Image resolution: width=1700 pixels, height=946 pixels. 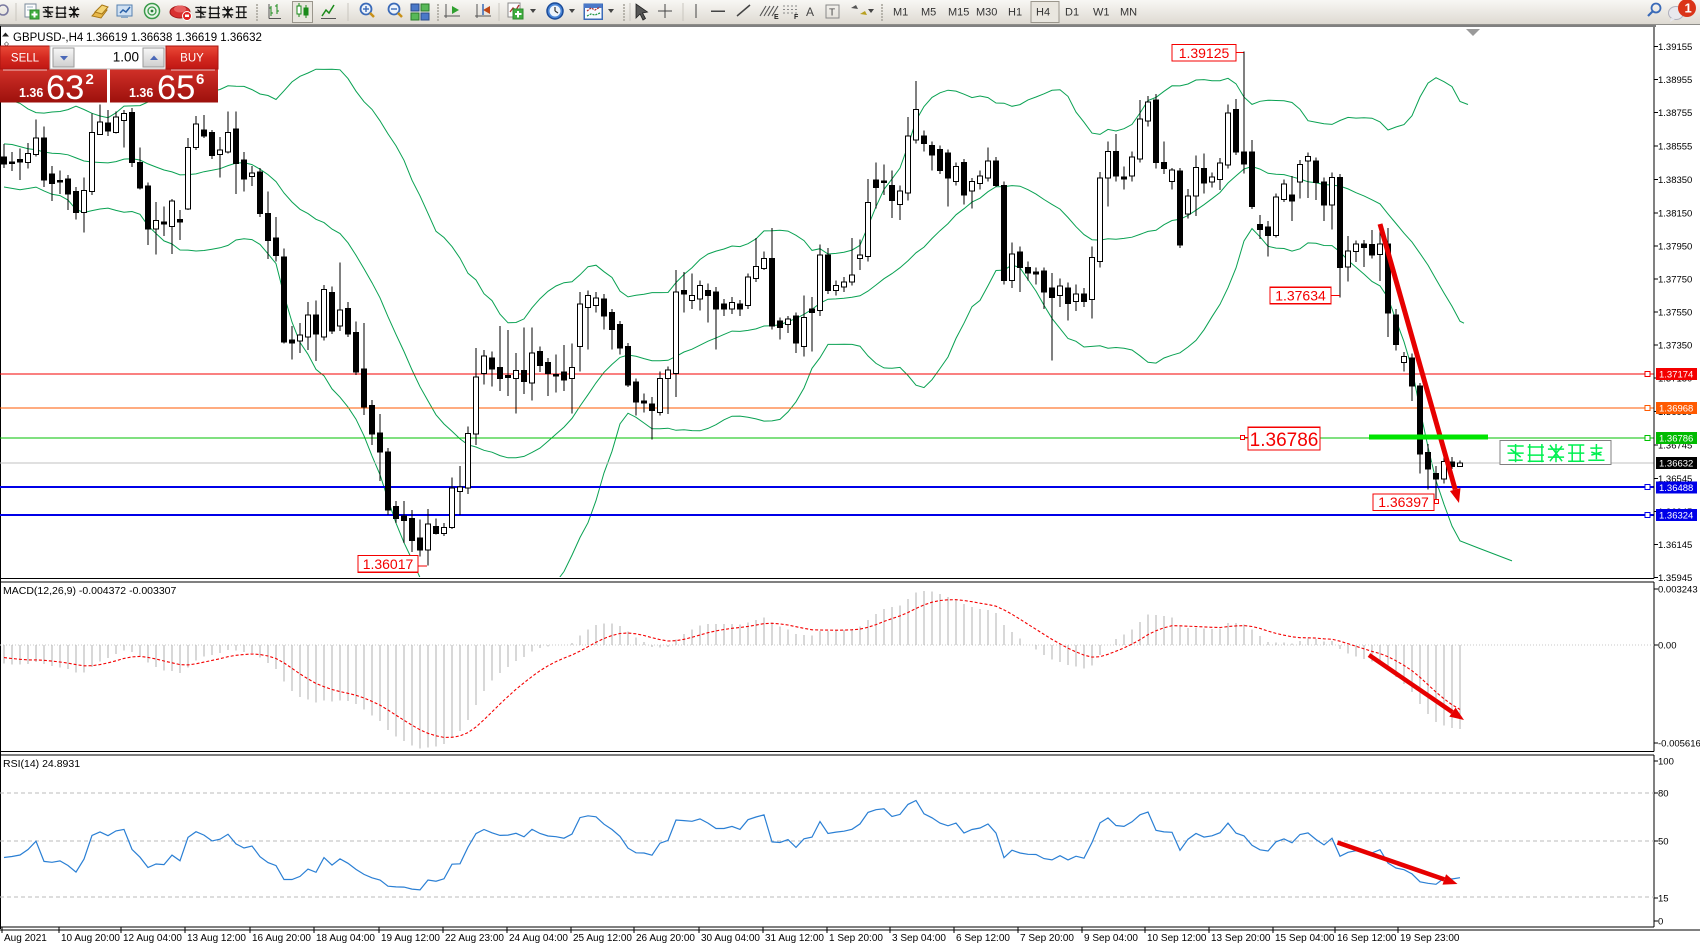 What do you see at coordinates (1663, 842) in the screenshot?
I see `svg-text: 50` at bounding box center [1663, 842].